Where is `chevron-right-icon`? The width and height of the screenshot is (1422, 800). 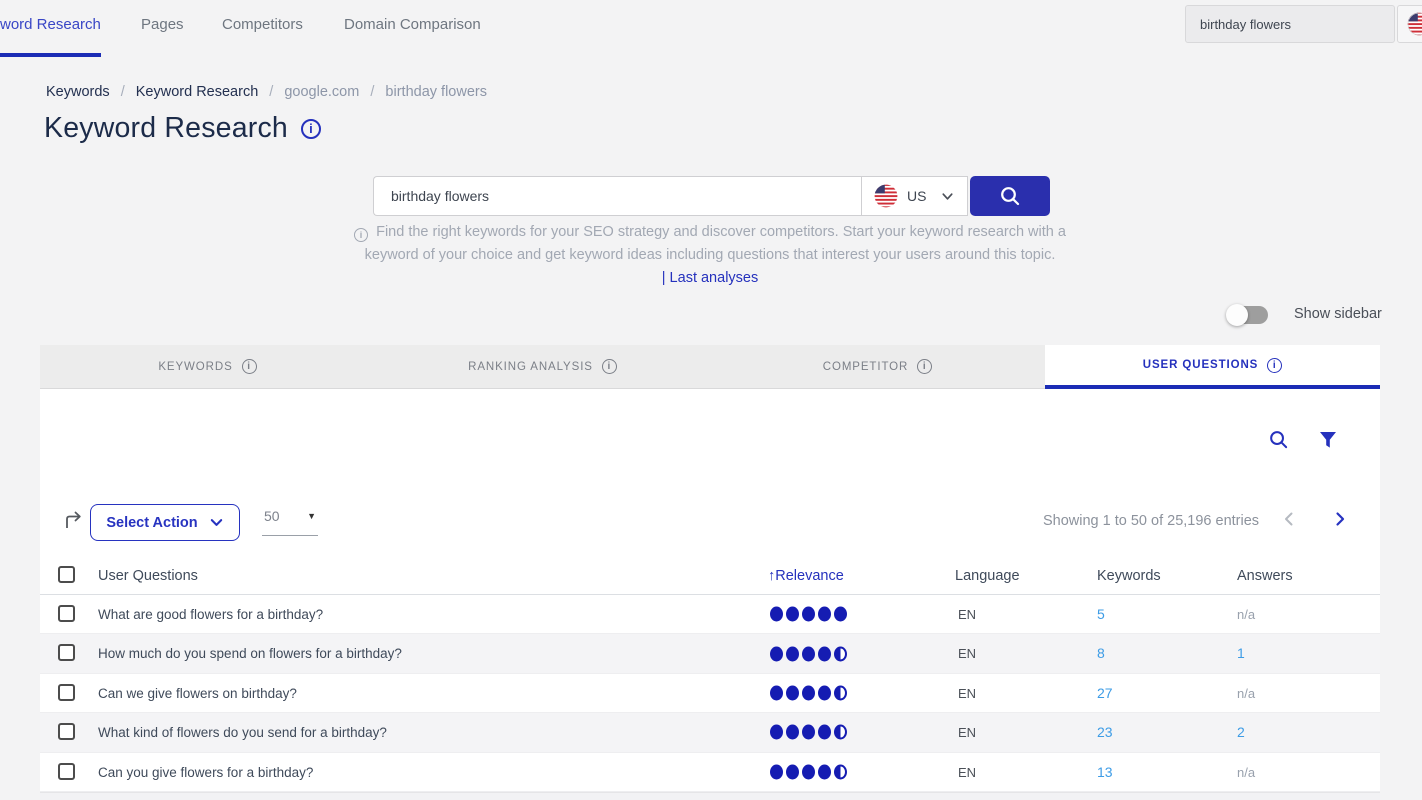 chevron-right-icon is located at coordinates (1340, 519).